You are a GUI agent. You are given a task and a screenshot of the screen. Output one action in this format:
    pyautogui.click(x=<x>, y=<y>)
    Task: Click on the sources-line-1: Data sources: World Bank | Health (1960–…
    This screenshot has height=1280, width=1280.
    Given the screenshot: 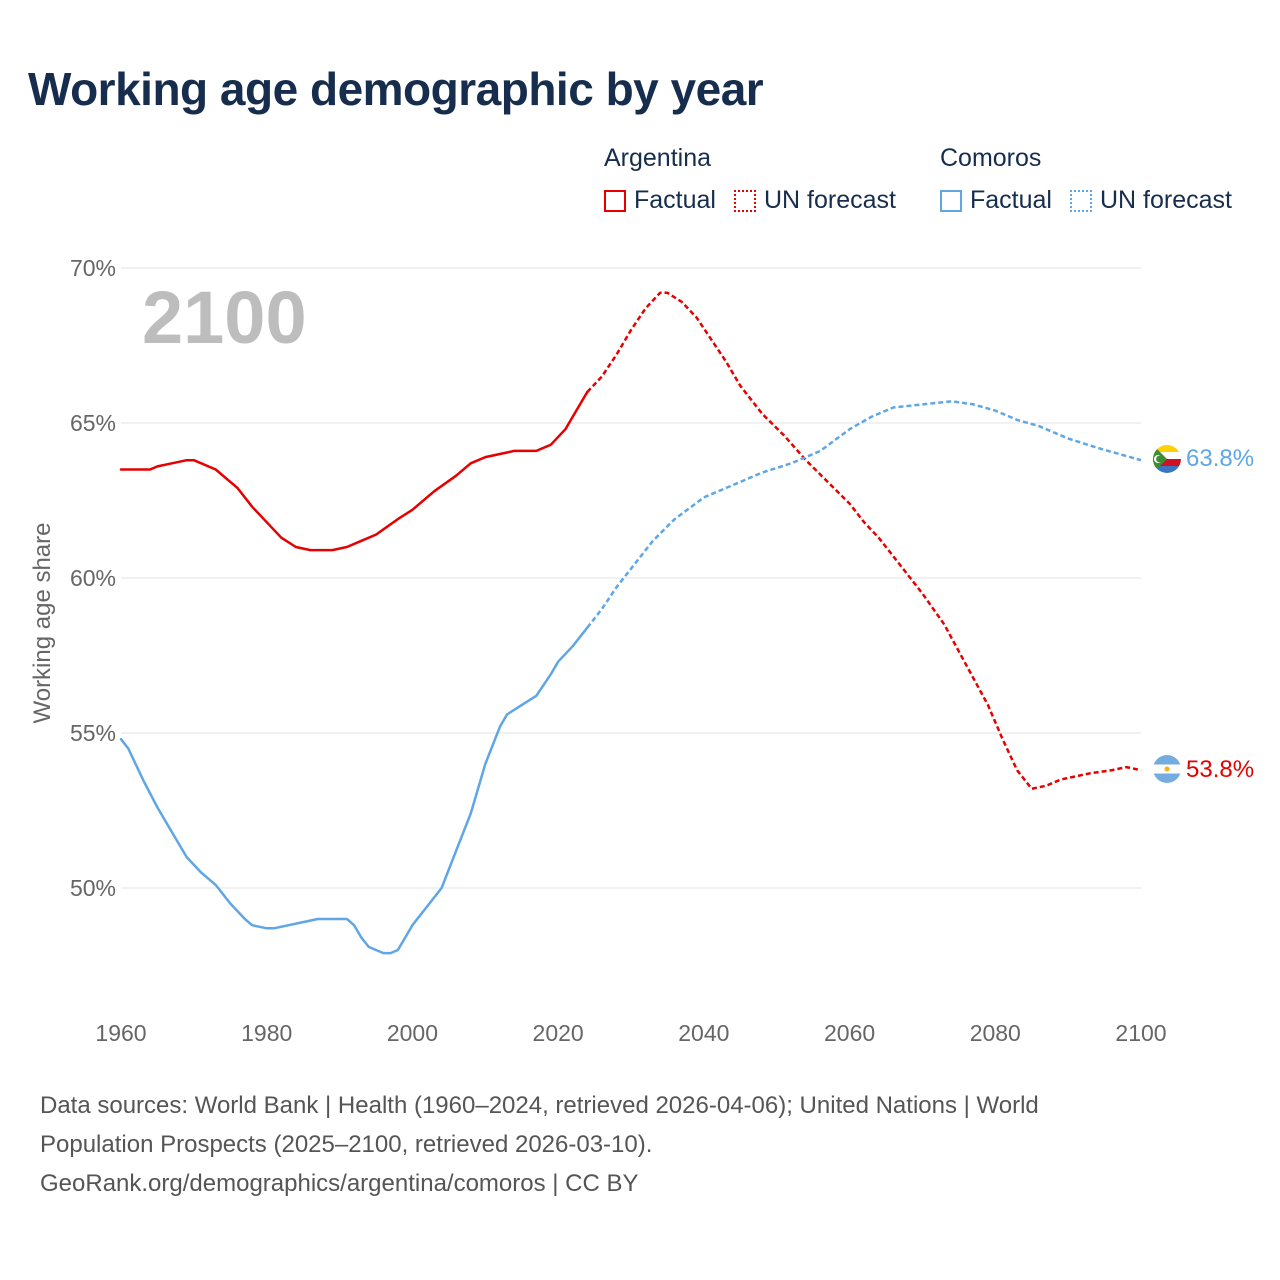 What is the action you would take?
    pyautogui.click(x=539, y=1105)
    